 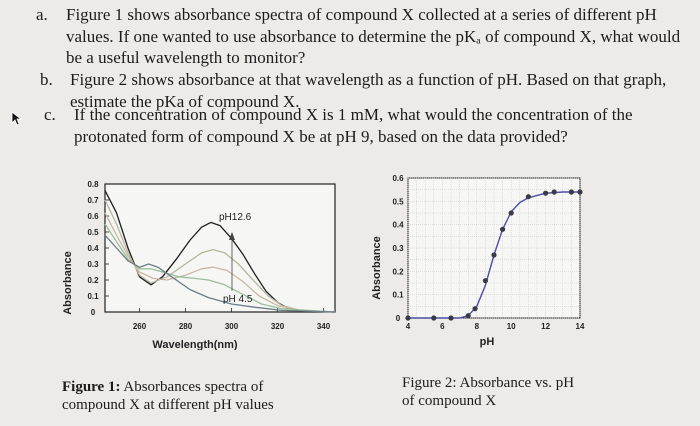 I want to click on figure-1-y-tick-label: 0.4, so click(x=93, y=248).